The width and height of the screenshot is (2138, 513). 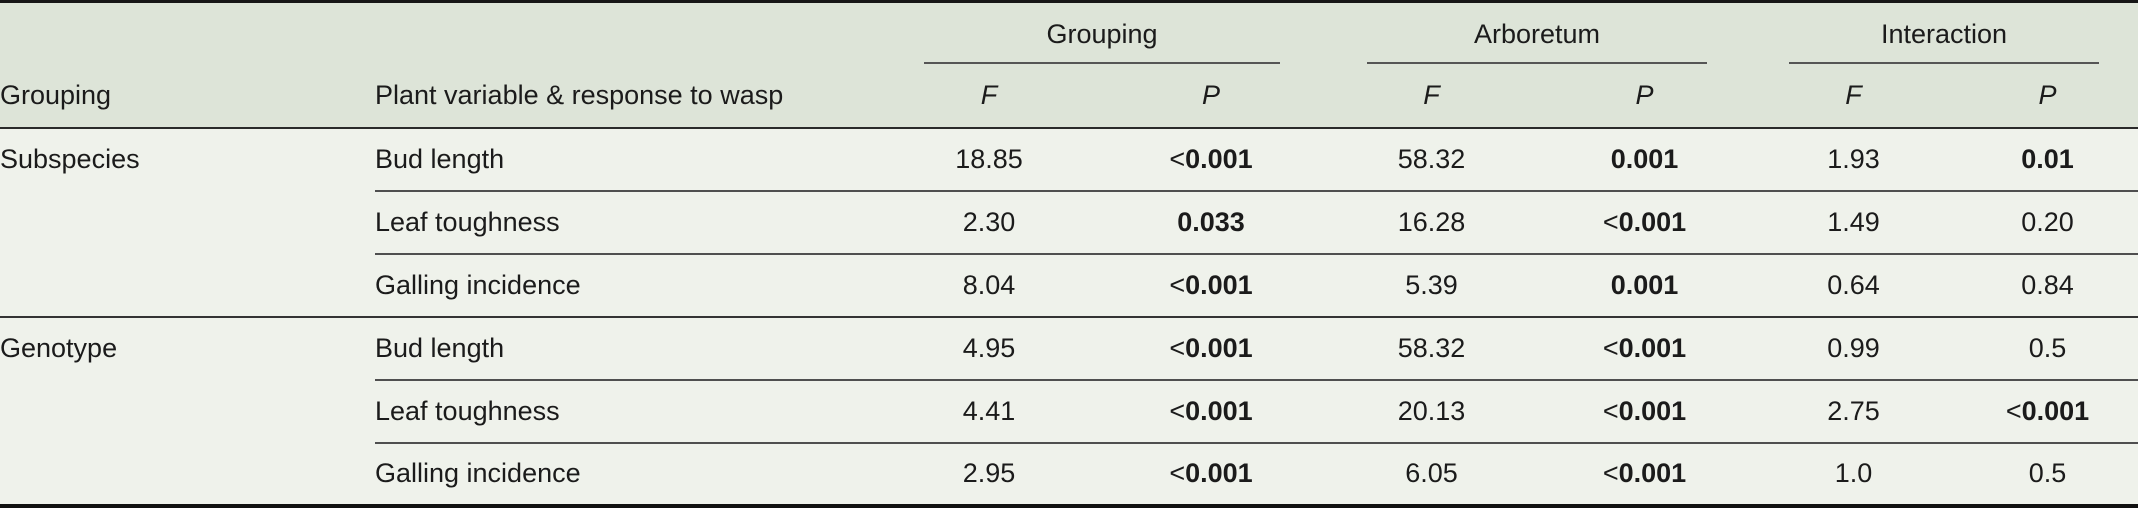 I want to click on cell-f-value: 20.13, so click(x=1432, y=410).